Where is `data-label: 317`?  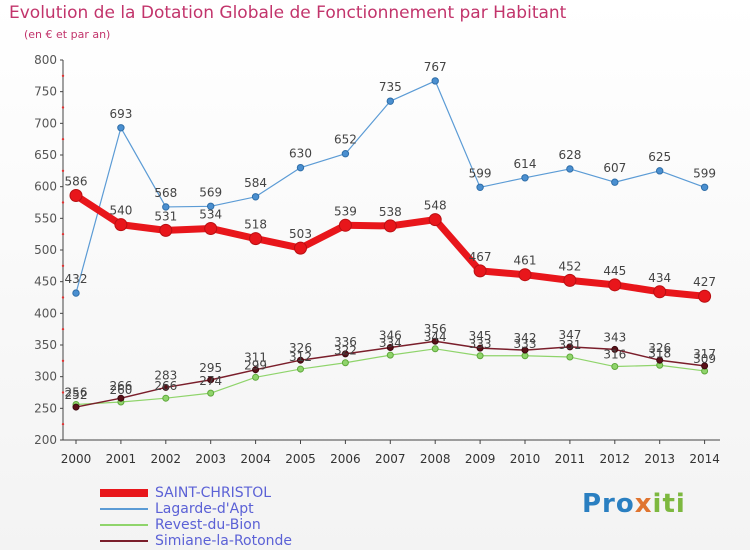 data-label: 317 is located at coordinates (704, 354).